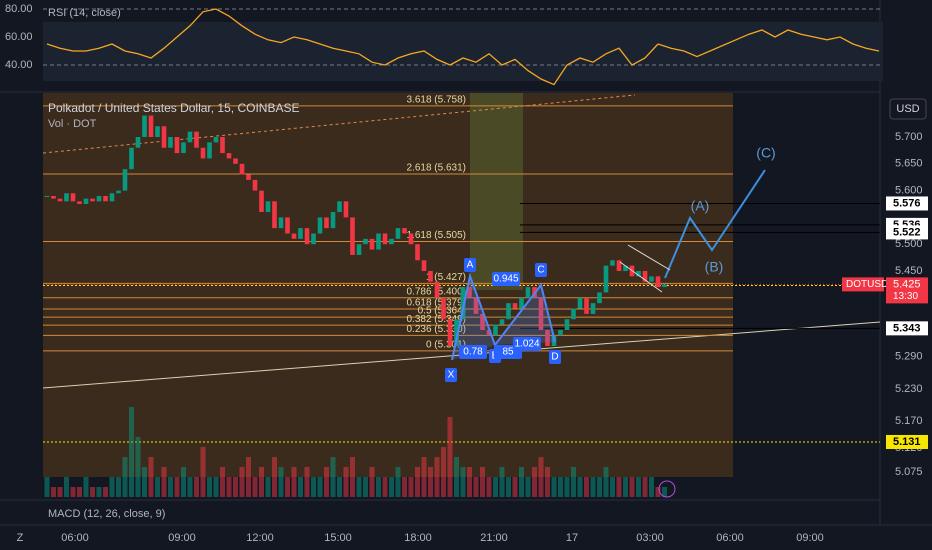 This screenshot has width=932, height=550. What do you see at coordinates (909, 421) in the screenshot?
I see `price-tick-label: 5.170` at bounding box center [909, 421].